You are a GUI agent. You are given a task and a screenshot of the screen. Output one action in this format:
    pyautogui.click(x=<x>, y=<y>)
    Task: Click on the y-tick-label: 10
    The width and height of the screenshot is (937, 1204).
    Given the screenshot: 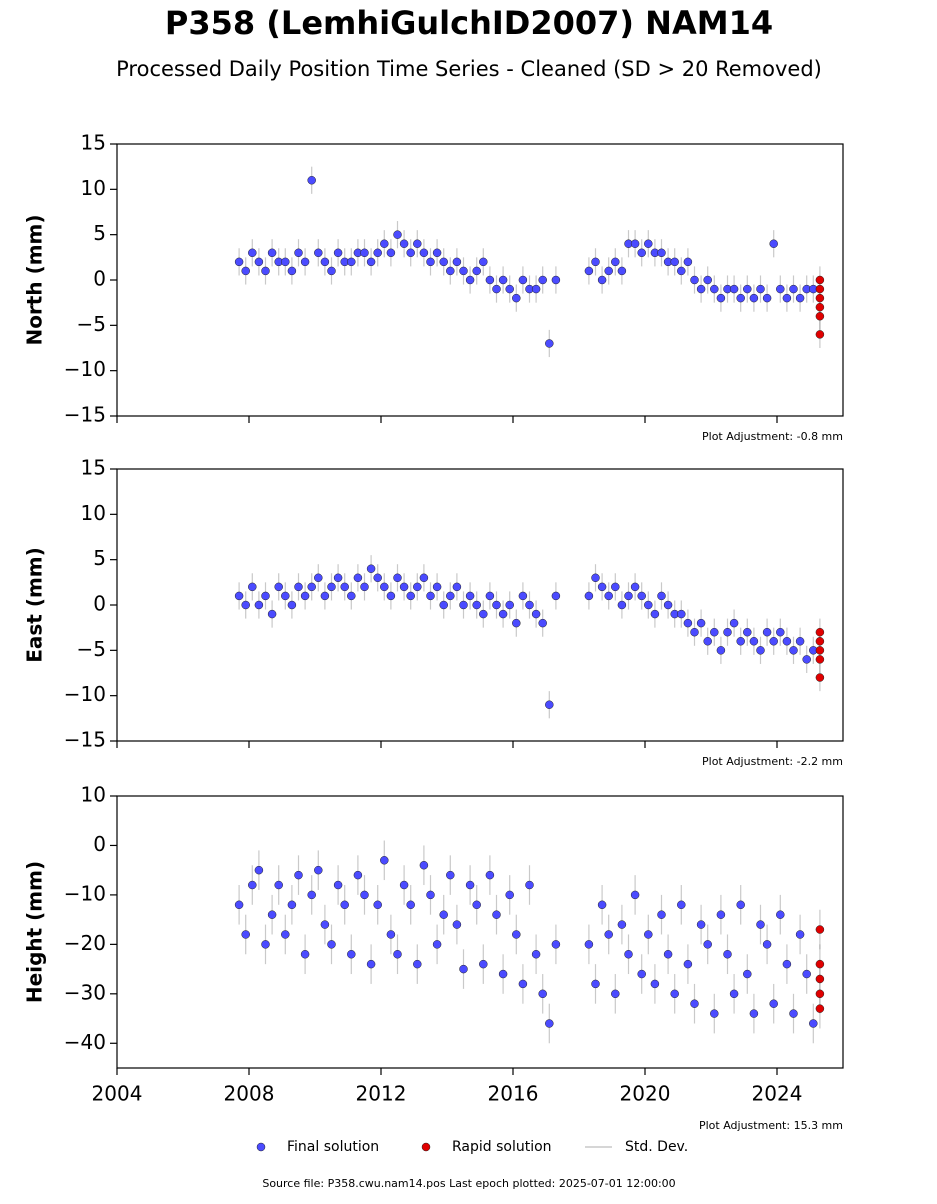 What is the action you would take?
    pyautogui.click(x=93, y=188)
    